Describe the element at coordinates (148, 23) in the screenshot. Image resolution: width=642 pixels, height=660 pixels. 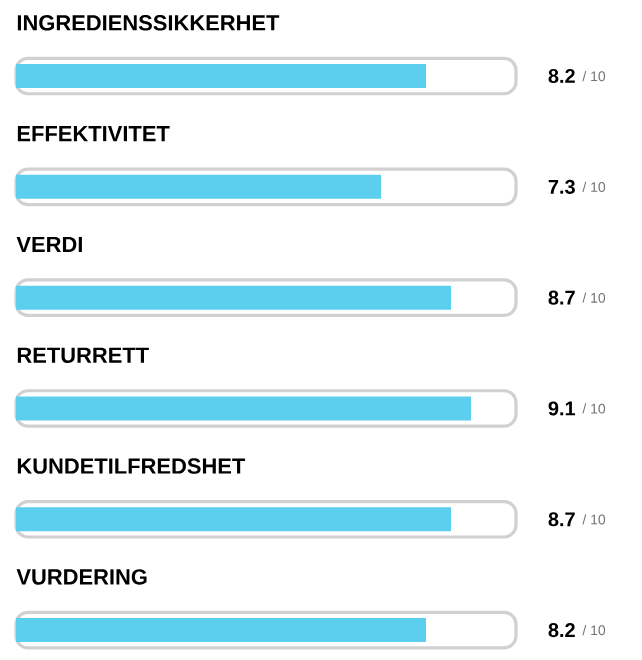
I see `y-tick-label: INGREDIENSSIKKERHET` at that location.